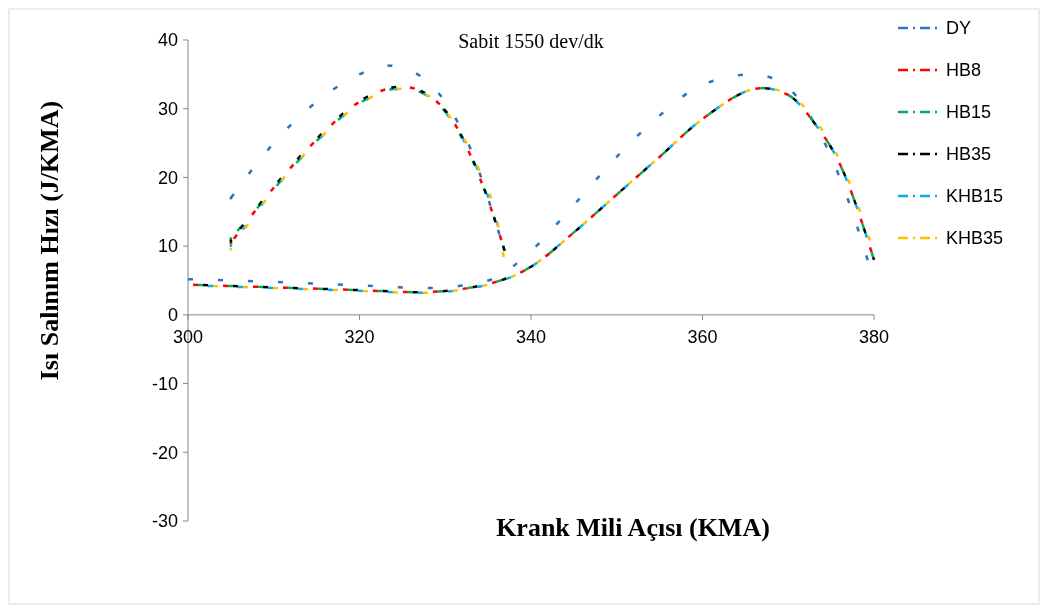 This screenshot has height=610, width=1057. What do you see at coordinates (359, 336) in the screenshot?
I see `x-tick-label: 320` at bounding box center [359, 336].